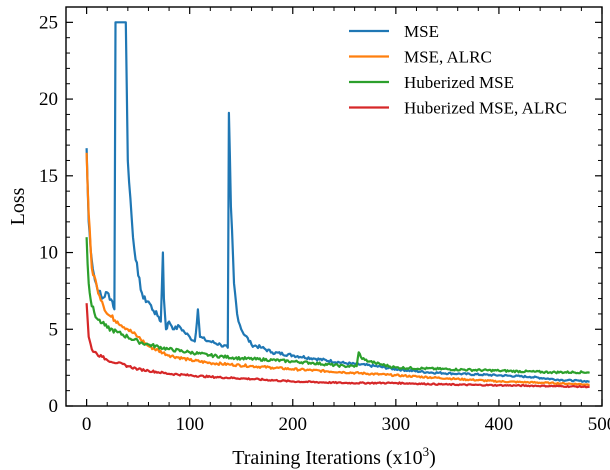  I want to click on x-tick-label: 100, so click(189, 424).